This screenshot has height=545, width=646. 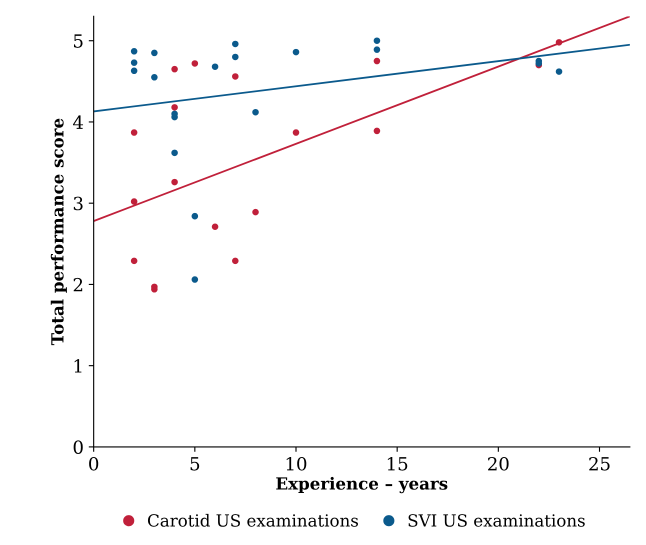 I want to click on x-tick-label: 25, so click(x=599, y=463).